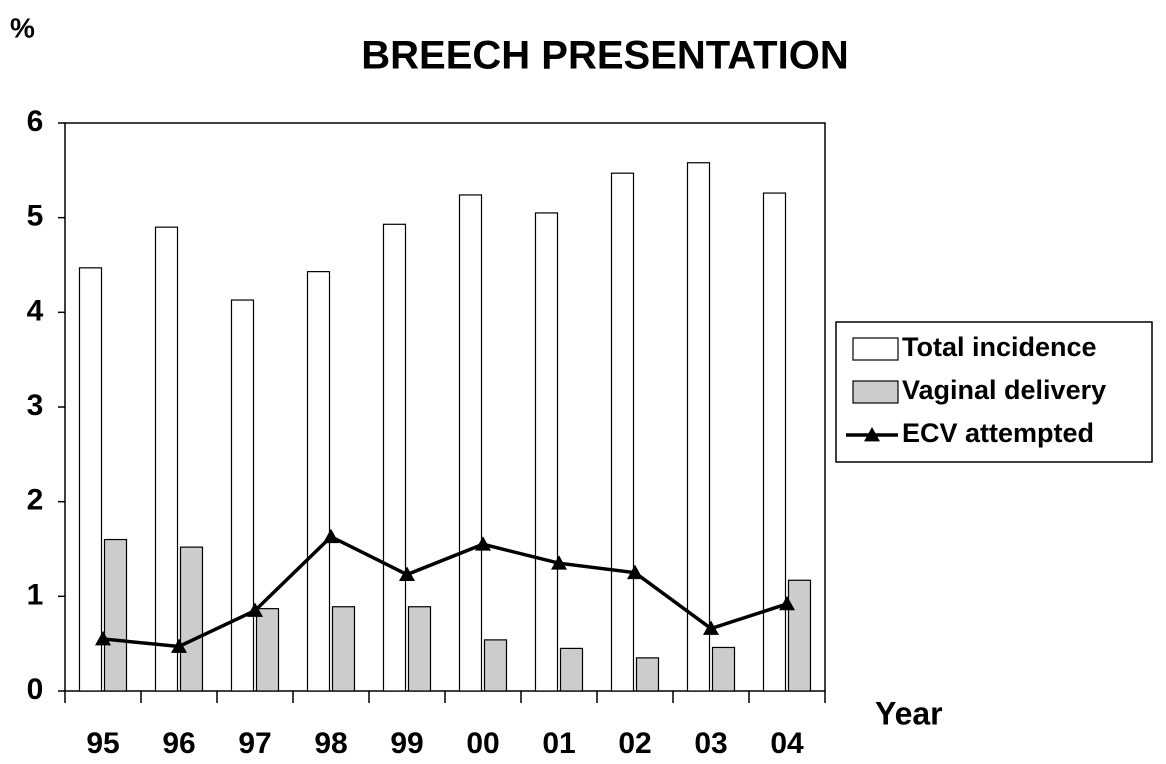 This screenshot has height=764, width=1166. Describe the element at coordinates (482, 743) in the screenshot. I see `x-tick-label: 00` at that location.